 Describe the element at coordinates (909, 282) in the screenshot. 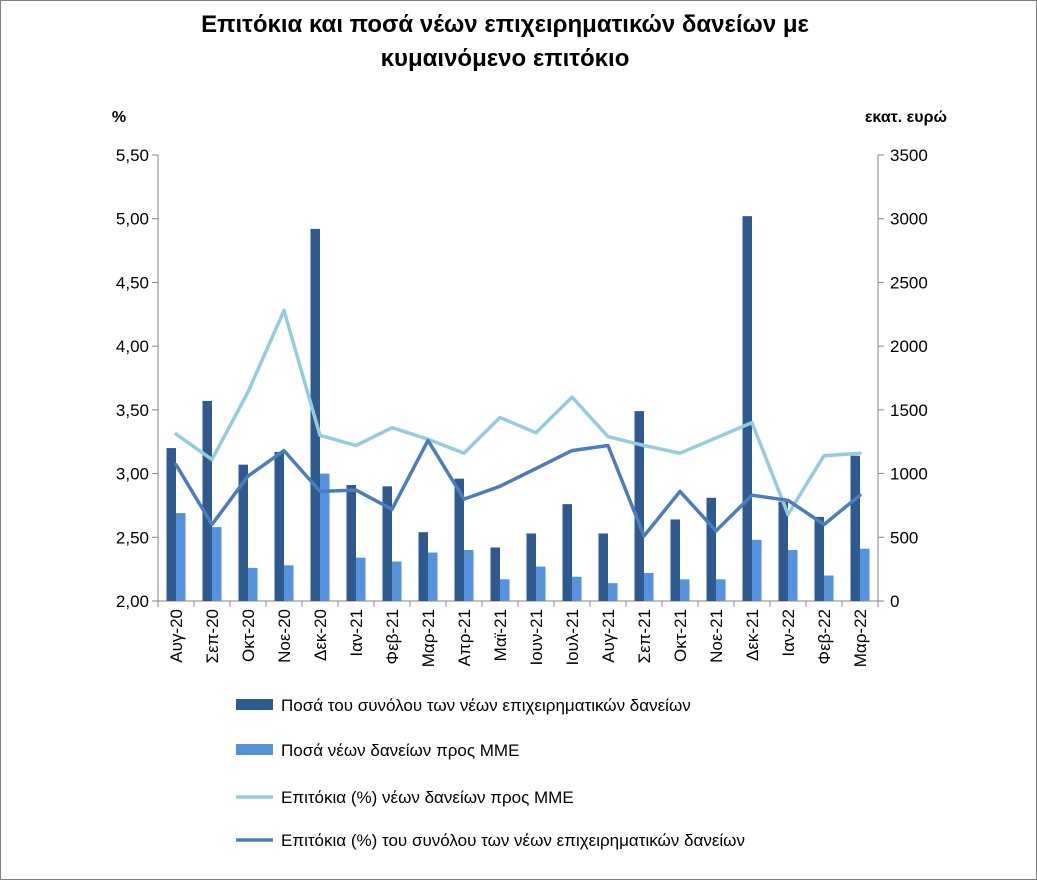

I see `right-tick-label: 2500` at that location.